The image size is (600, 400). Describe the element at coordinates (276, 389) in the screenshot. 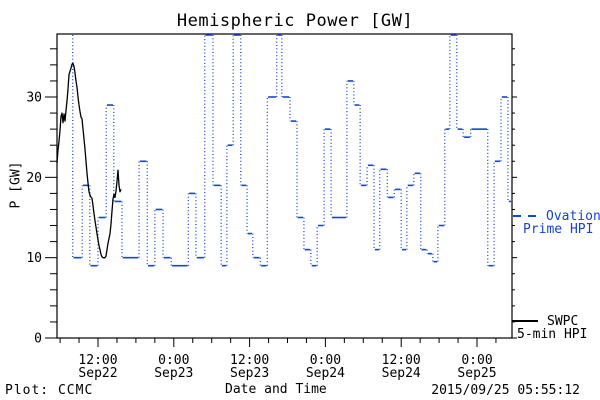

I see `x-axis-label: Date and Time` at that location.